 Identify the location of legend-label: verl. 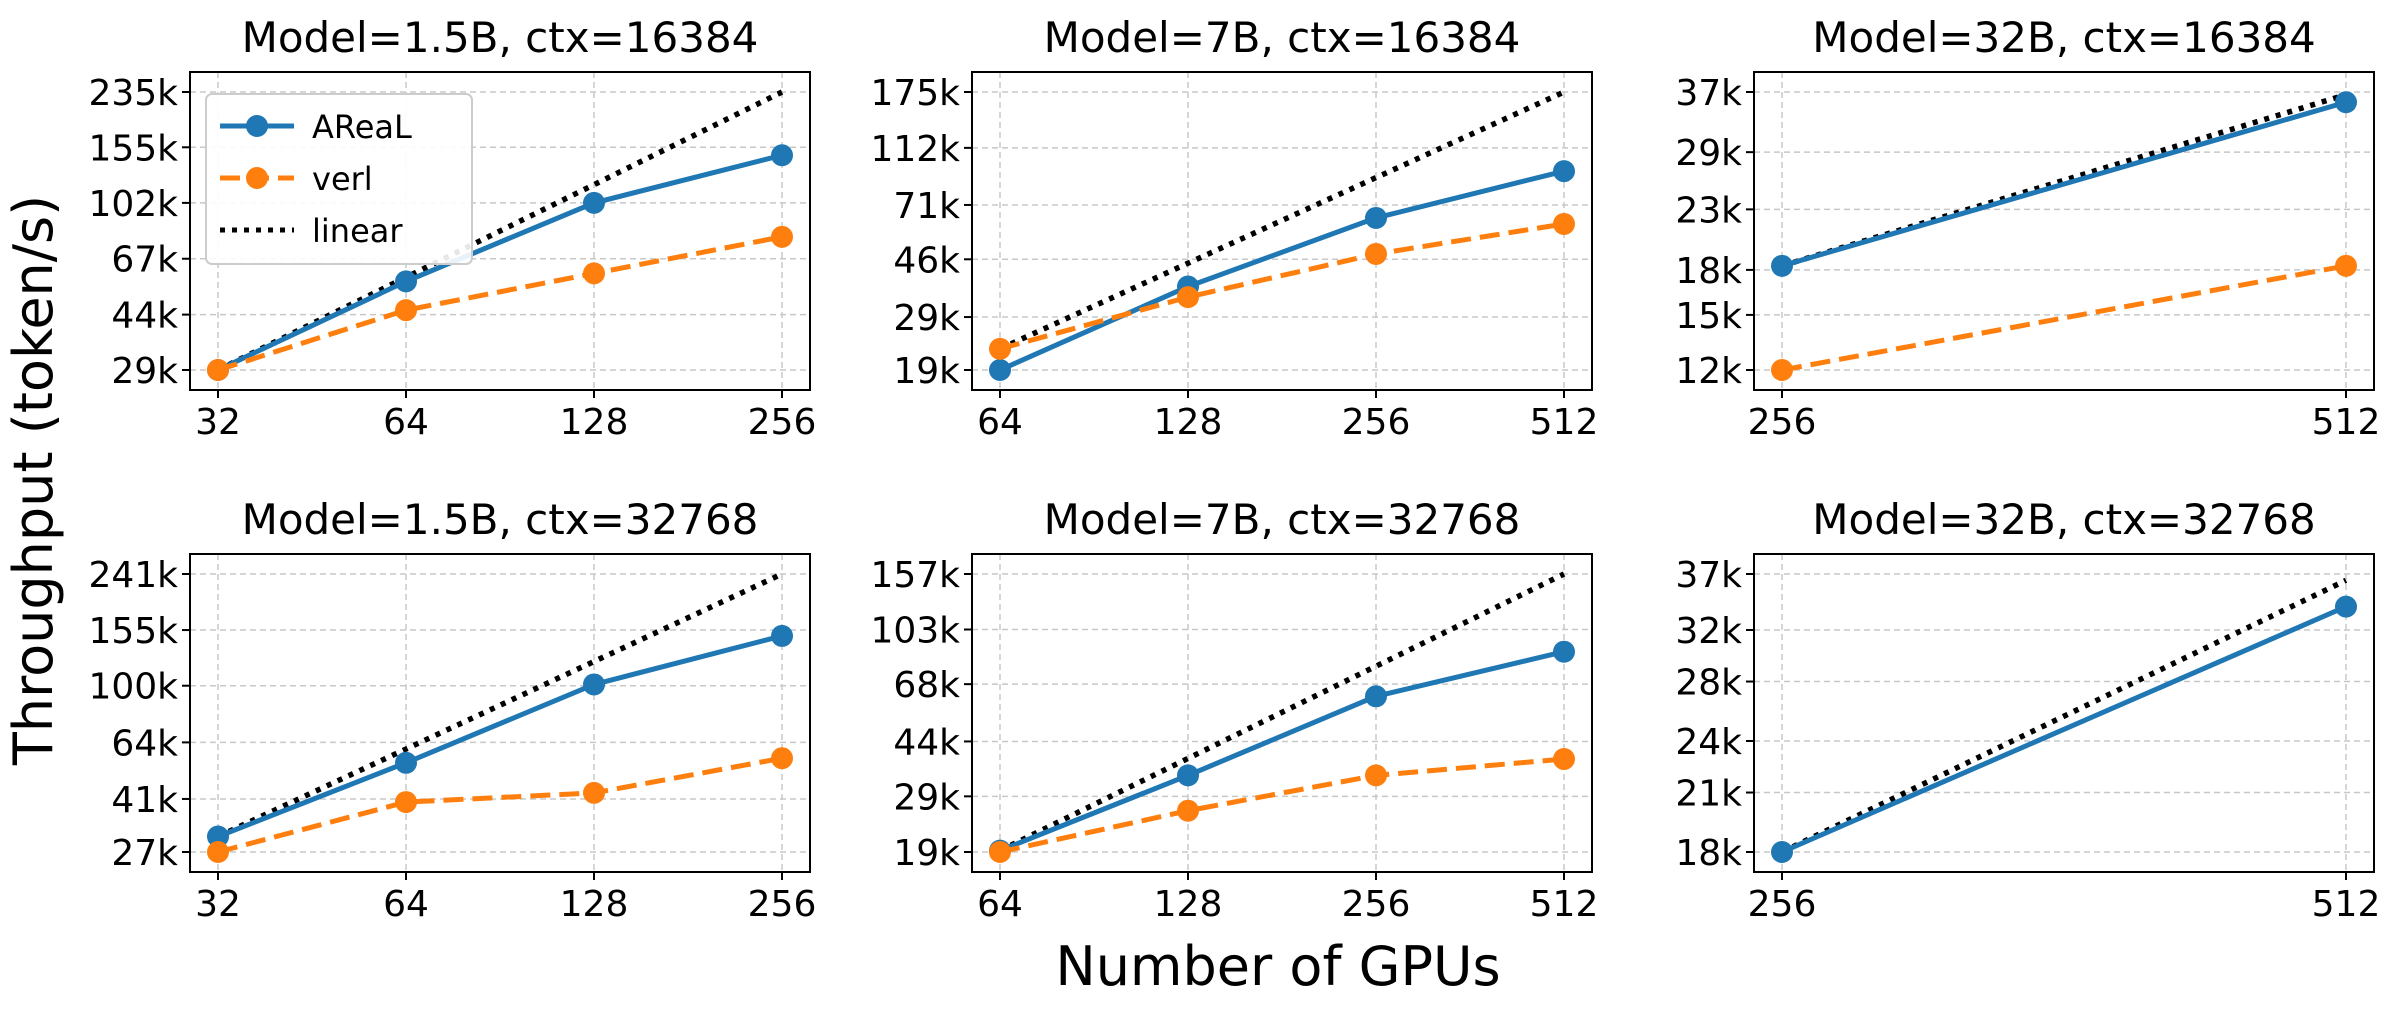
(342, 179).